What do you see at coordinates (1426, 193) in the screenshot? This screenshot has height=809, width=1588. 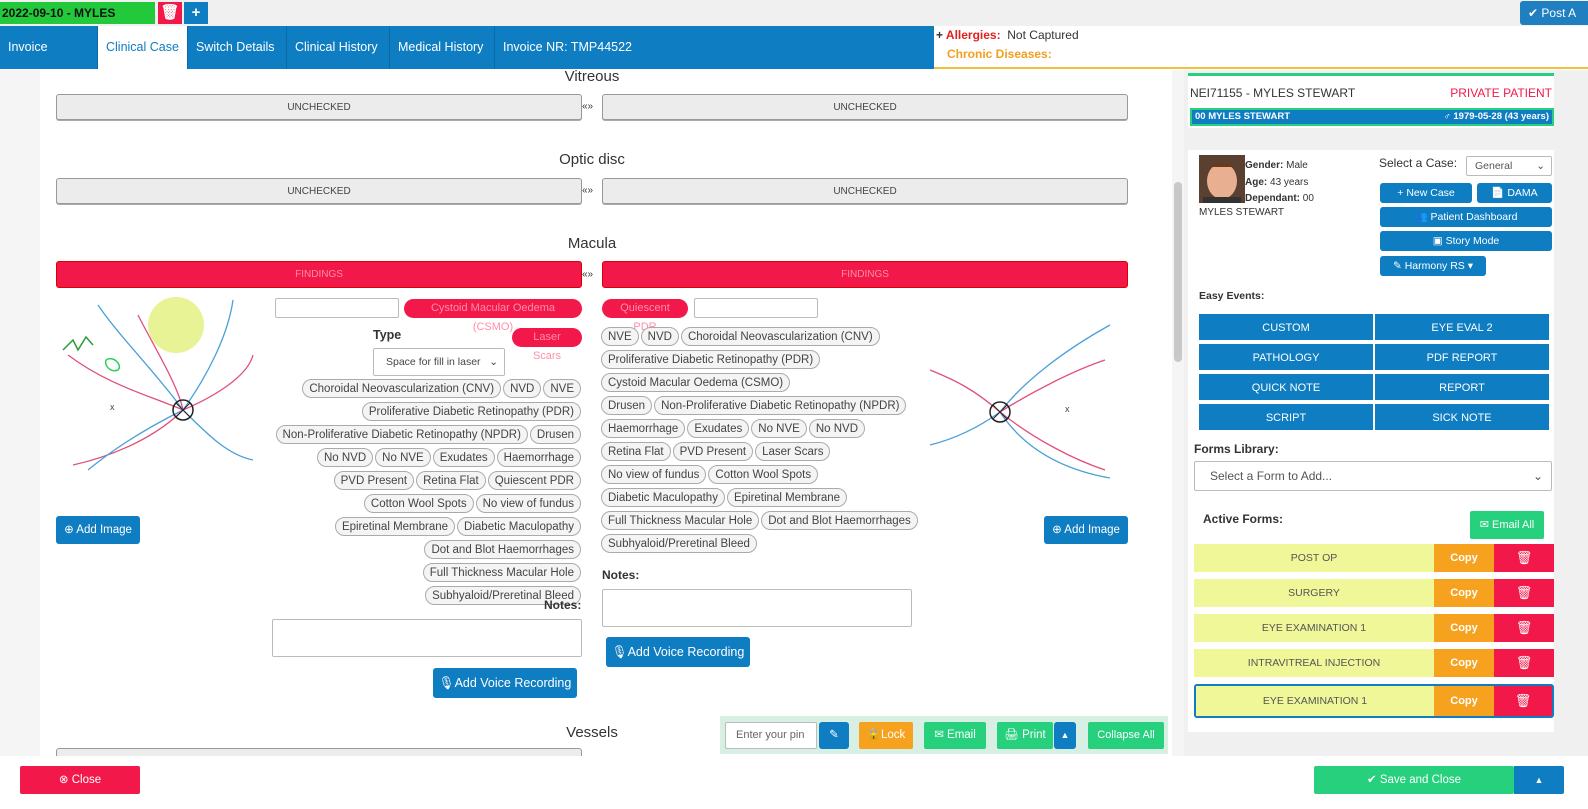 I see `new-case-button: + New Case` at bounding box center [1426, 193].